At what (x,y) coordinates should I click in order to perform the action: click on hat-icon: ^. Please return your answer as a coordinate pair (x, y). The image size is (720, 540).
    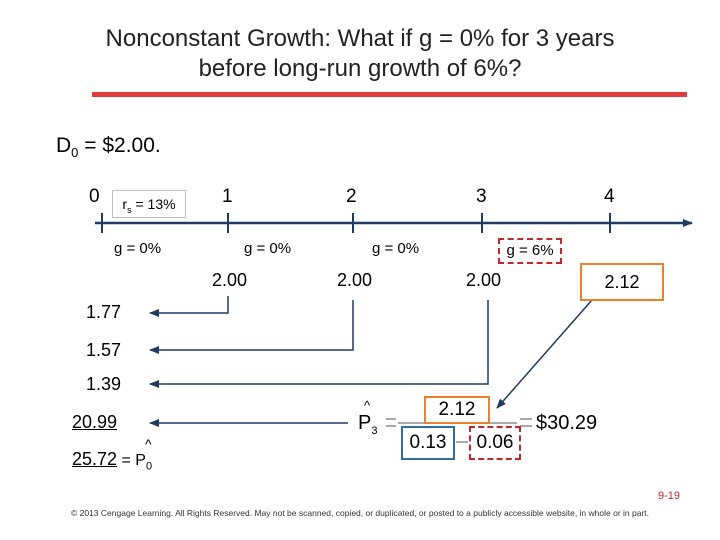
    Looking at the image, I should click on (148, 444).